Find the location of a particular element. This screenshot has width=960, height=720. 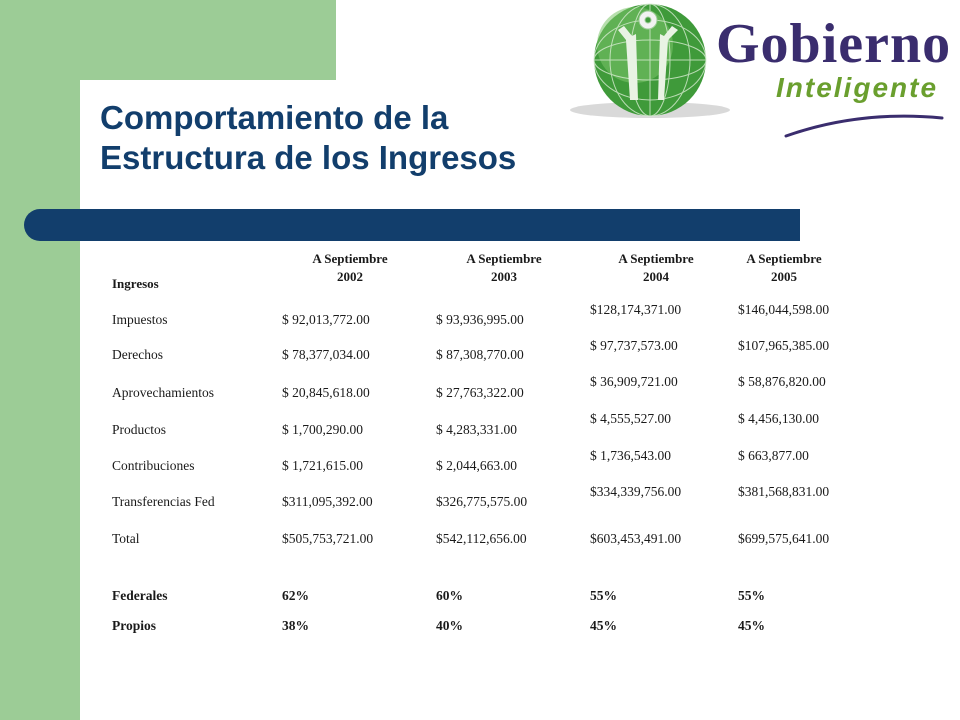

table-cell: $ 20,845,618.00 is located at coordinates (326, 392).